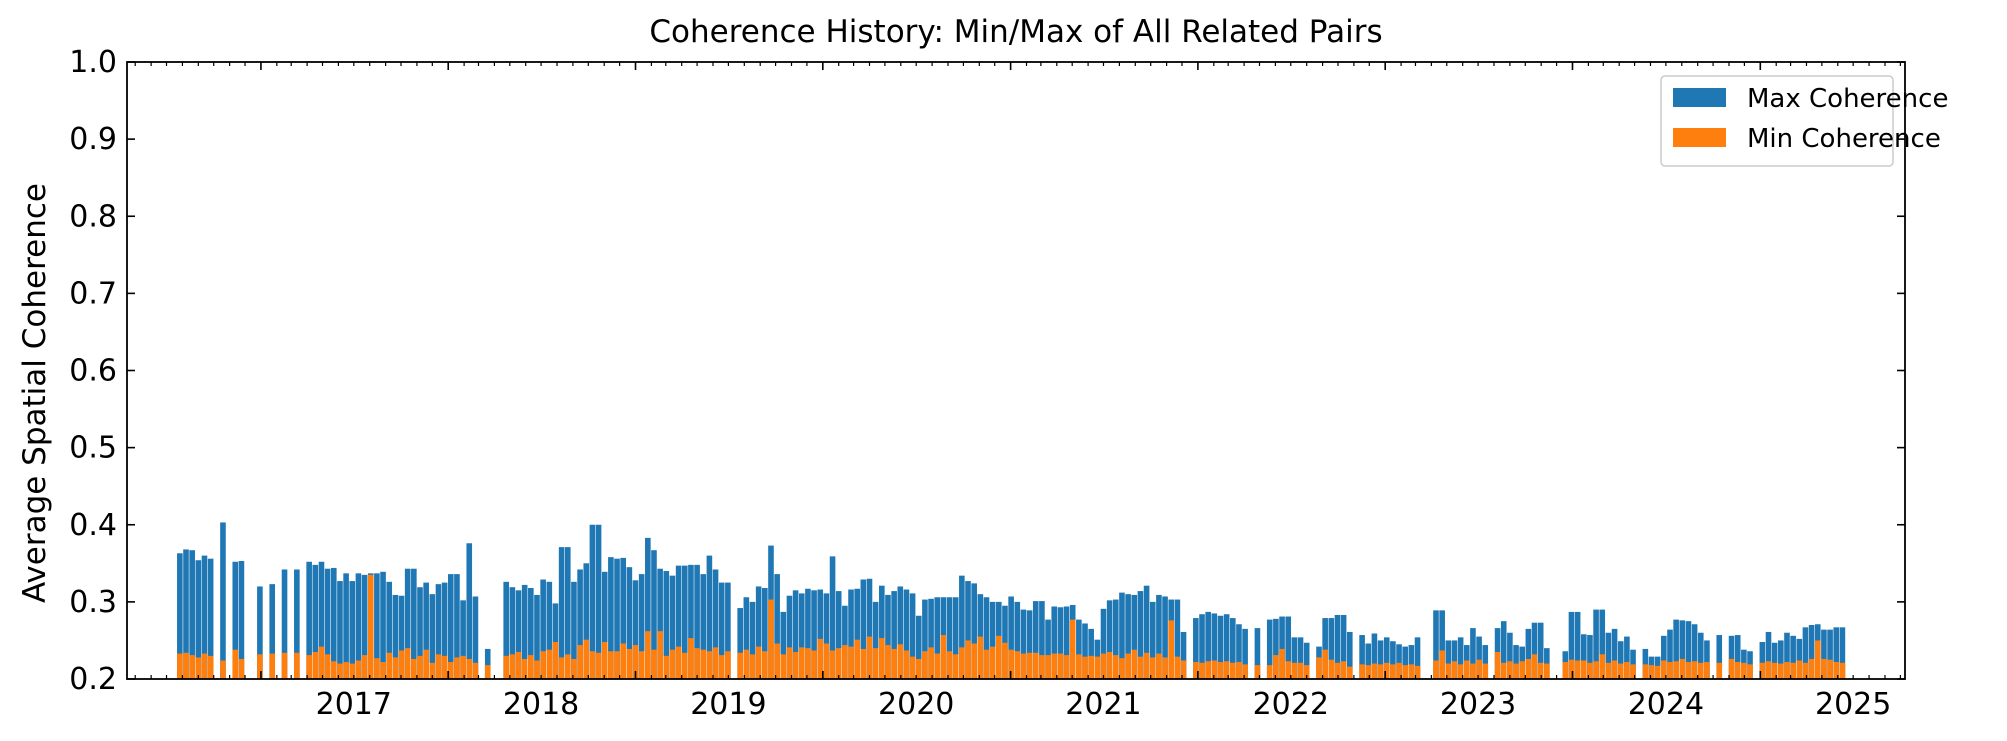 This screenshot has width=2007, height=741. What do you see at coordinates (93, 448) in the screenshot?
I see `y-tick-label: 0.5` at bounding box center [93, 448].